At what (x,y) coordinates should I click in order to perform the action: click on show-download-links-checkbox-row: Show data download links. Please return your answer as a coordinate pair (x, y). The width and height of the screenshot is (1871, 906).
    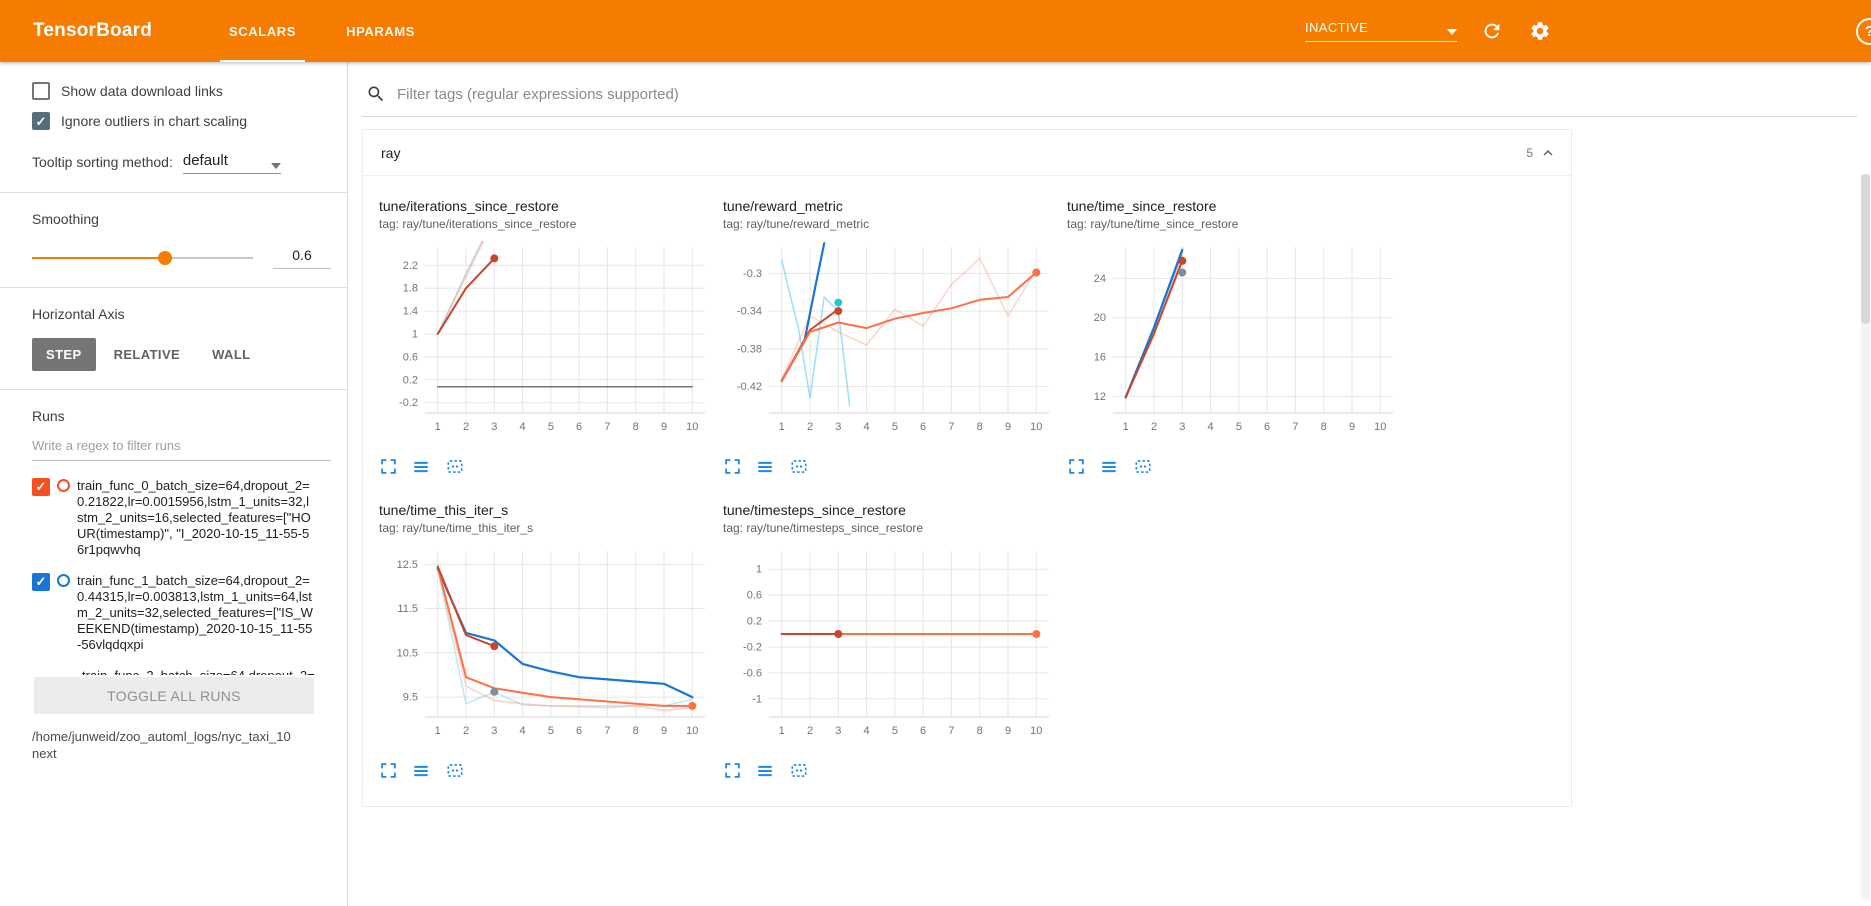
    Looking at the image, I should click on (181, 91).